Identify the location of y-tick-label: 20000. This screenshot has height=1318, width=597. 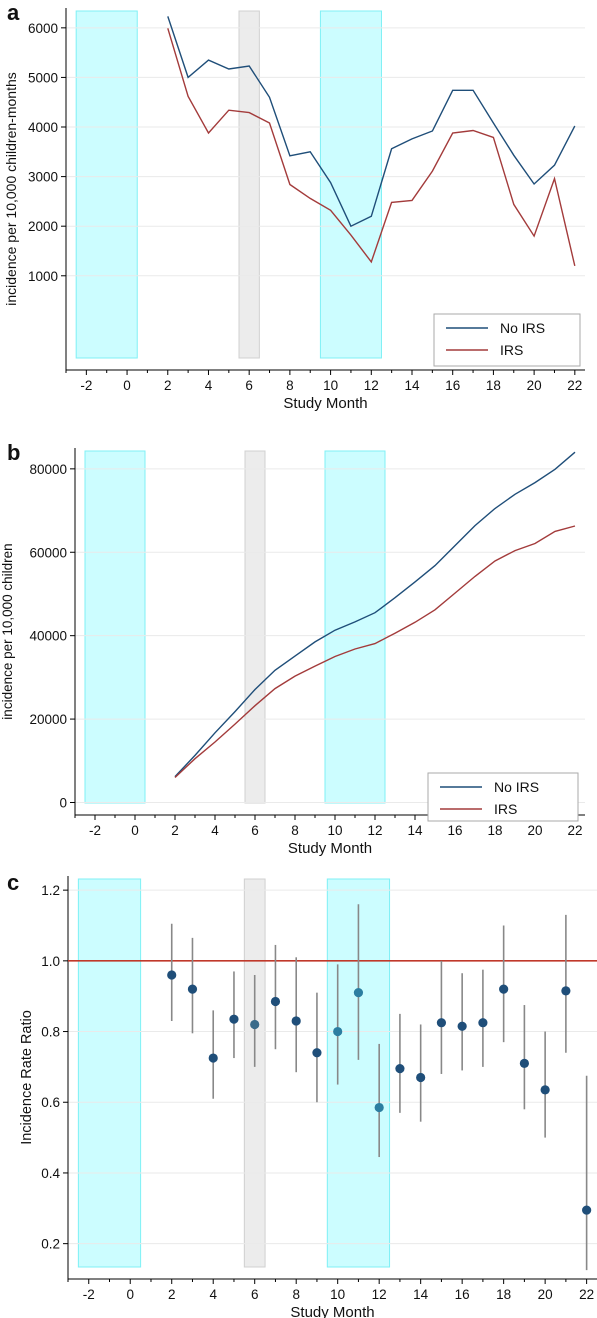
(48, 719).